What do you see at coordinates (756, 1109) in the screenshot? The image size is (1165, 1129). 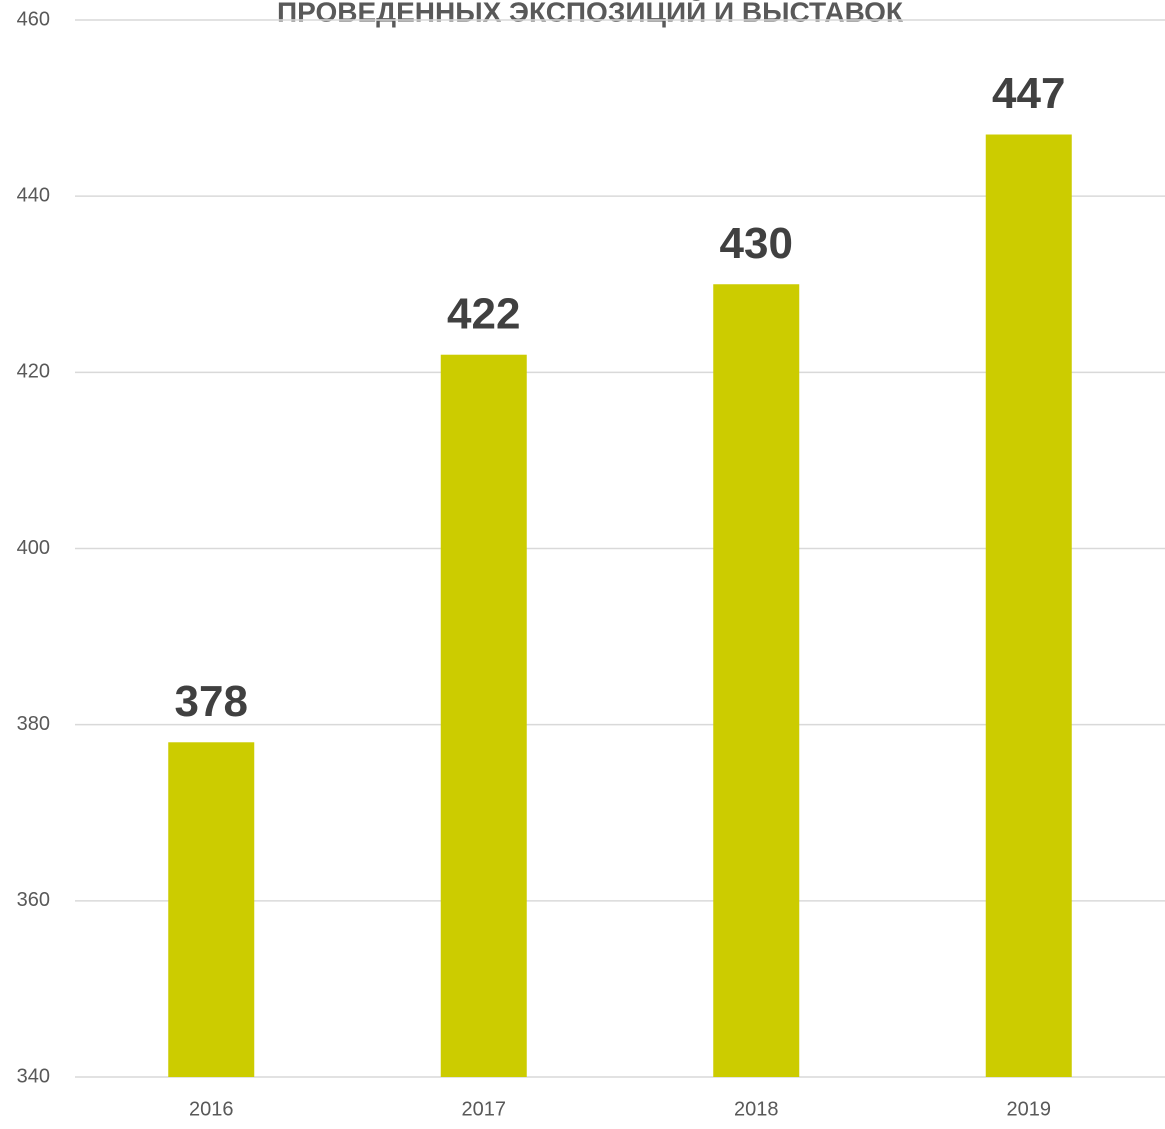 I see `x-tick-label: 2018` at bounding box center [756, 1109].